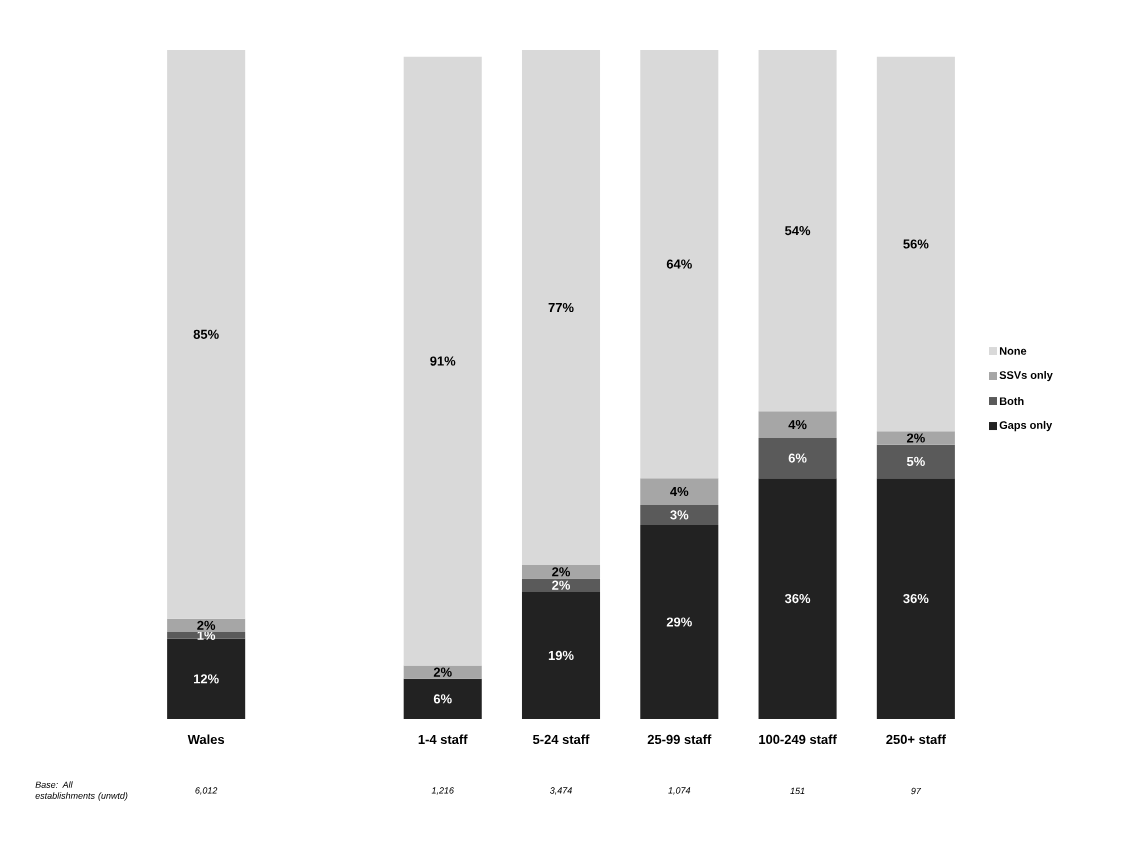 This screenshot has width=1147, height=854. Describe the element at coordinates (560, 791) in the screenshot. I see `text: 3,474` at that location.